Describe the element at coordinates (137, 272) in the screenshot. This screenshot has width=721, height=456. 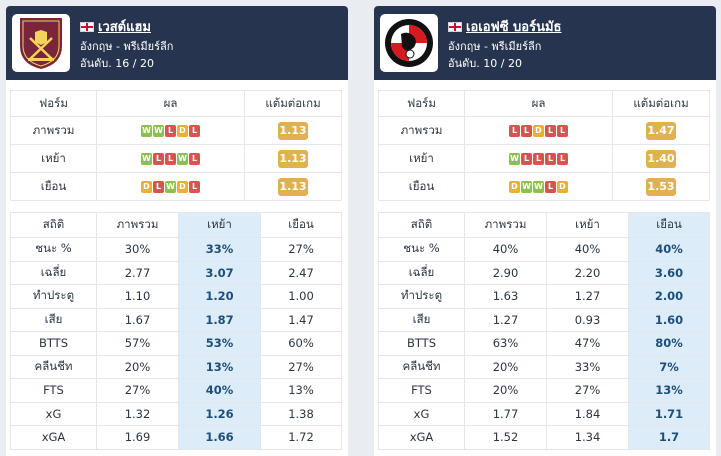
I see `stat-overall-value: 2.77` at that location.